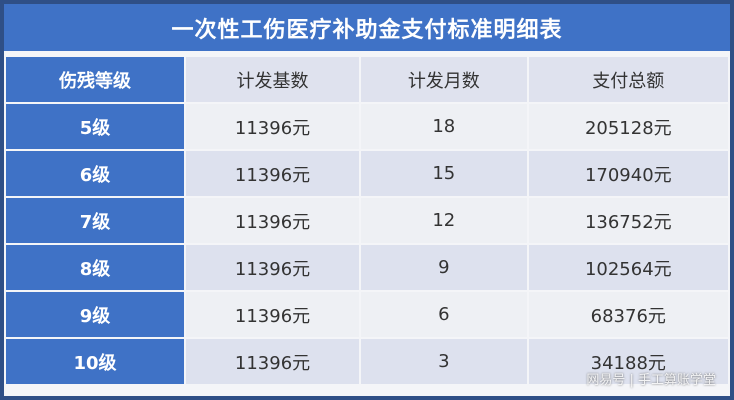 The height and width of the screenshot is (400, 734). Describe the element at coordinates (95, 126) in the screenshot. I see `table-cell: 5级` at that location.